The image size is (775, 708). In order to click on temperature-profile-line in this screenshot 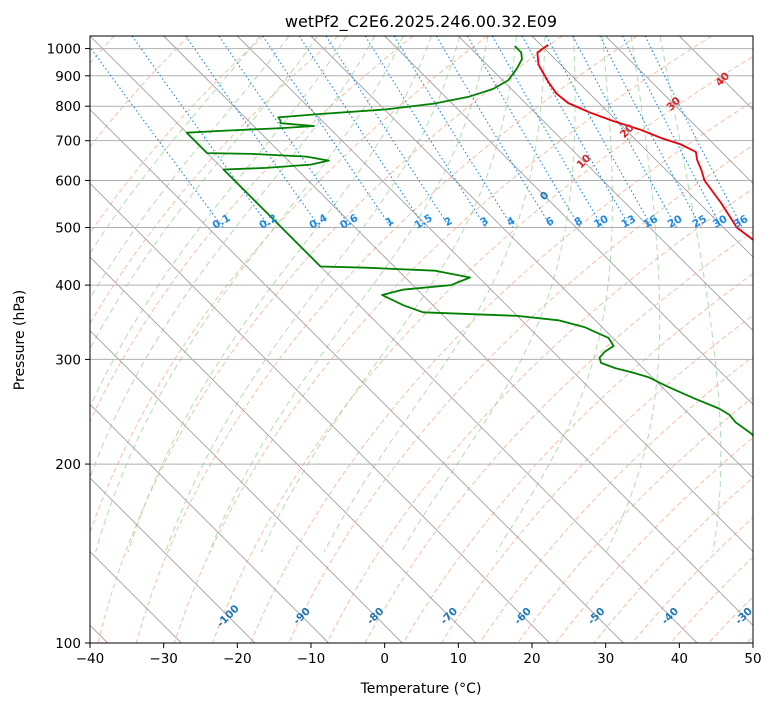, I will do `click(644, 142)`.